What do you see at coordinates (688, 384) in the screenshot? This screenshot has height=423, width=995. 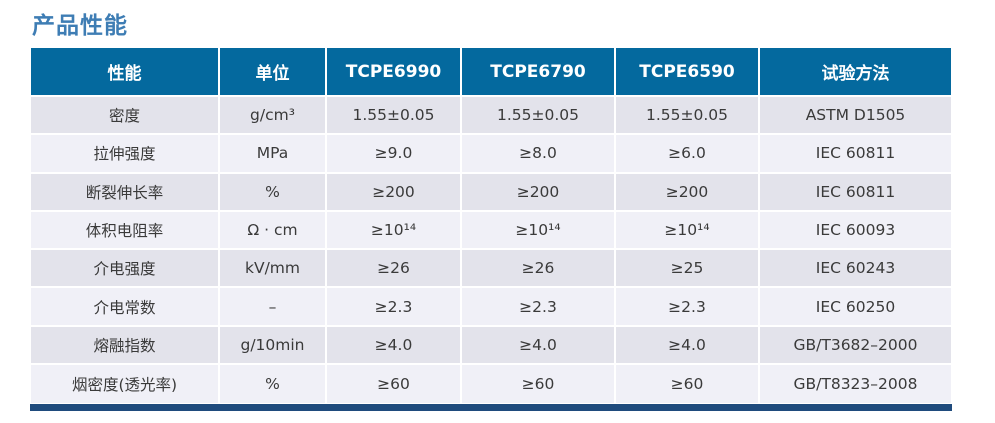 I see `cell-tcpe6590: ≥60` at bounding box center [688, 384].